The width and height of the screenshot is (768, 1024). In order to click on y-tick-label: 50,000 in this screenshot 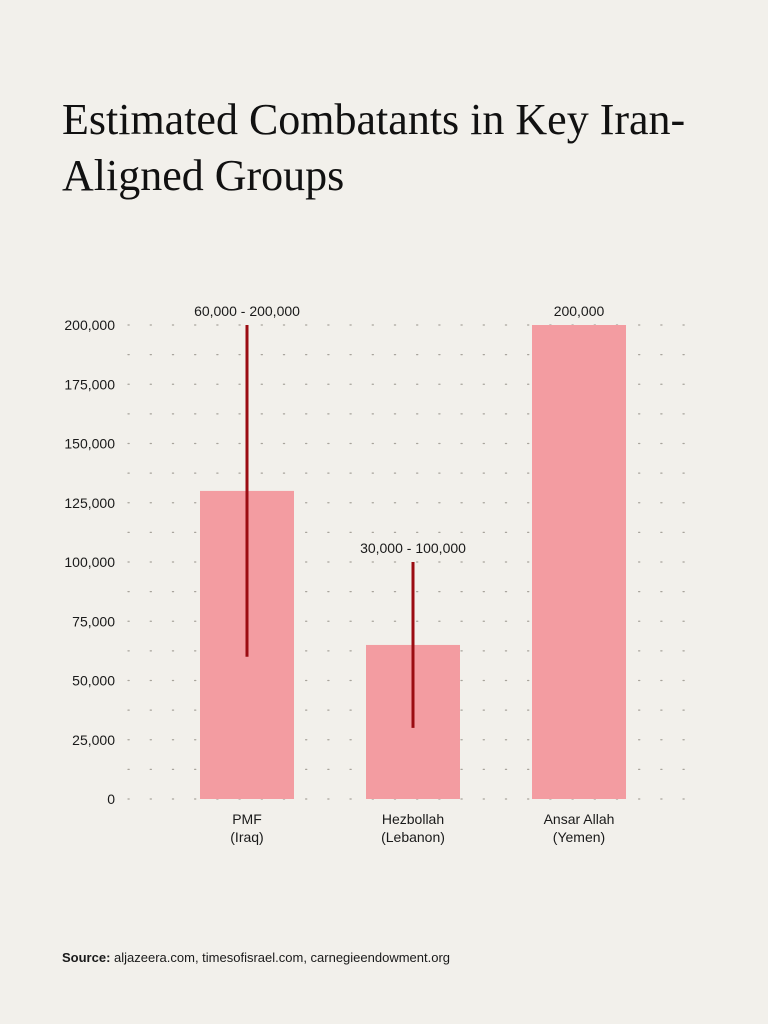, I will do `click(93, 681)`.